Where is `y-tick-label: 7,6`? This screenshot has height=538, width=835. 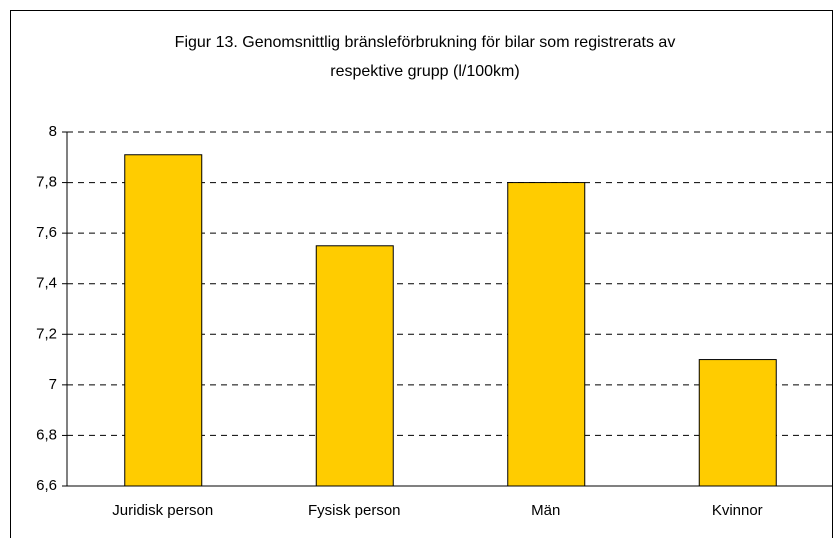 y-tick-label: 7,6 is located at coordinates (46, 232).